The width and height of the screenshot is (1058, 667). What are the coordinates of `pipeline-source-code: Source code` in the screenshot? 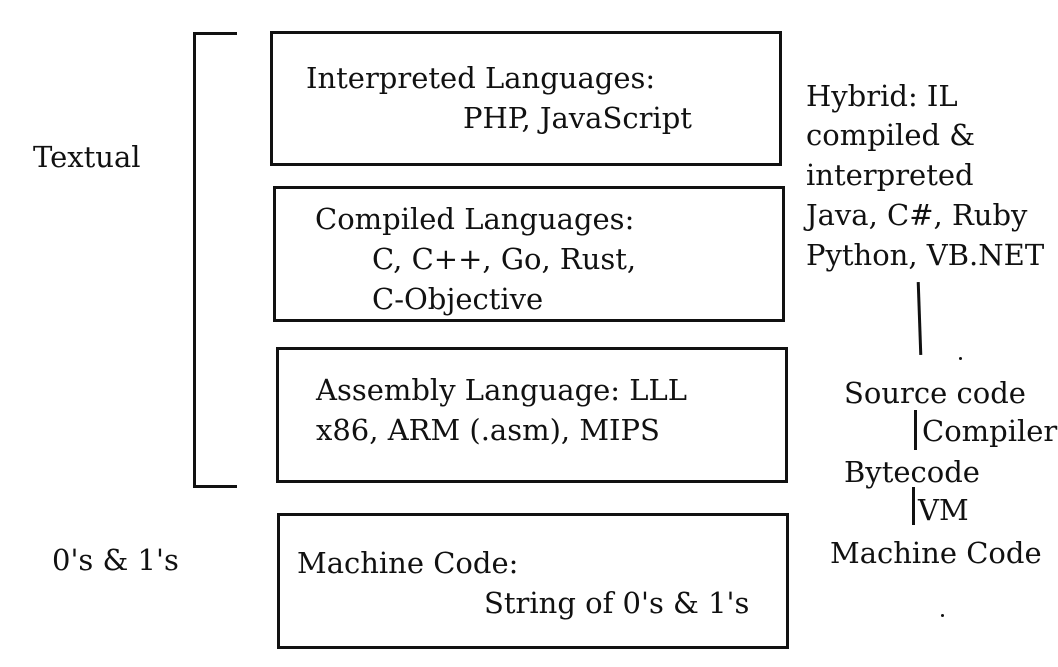 It's located at (935, 393).